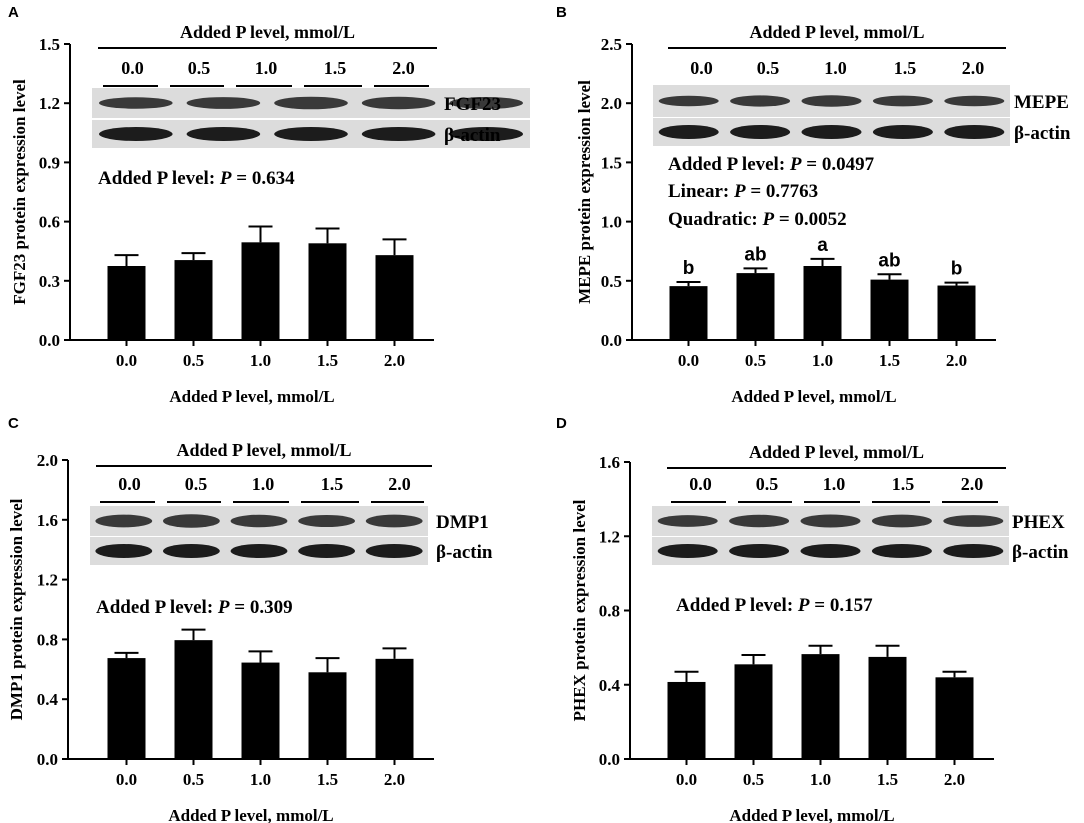 The height and width of the screenshot is (823, 1084). I want to click on y-tick-label: 0.4, so click(610, 685).